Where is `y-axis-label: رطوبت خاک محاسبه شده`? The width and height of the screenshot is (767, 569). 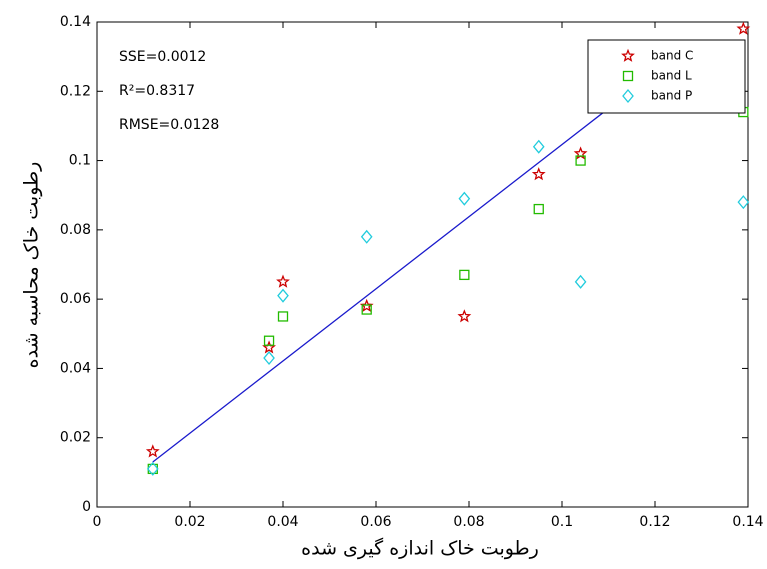 y-axis-label: رطوبت خاک محاسبه شده is located at coordinates (32, 265).